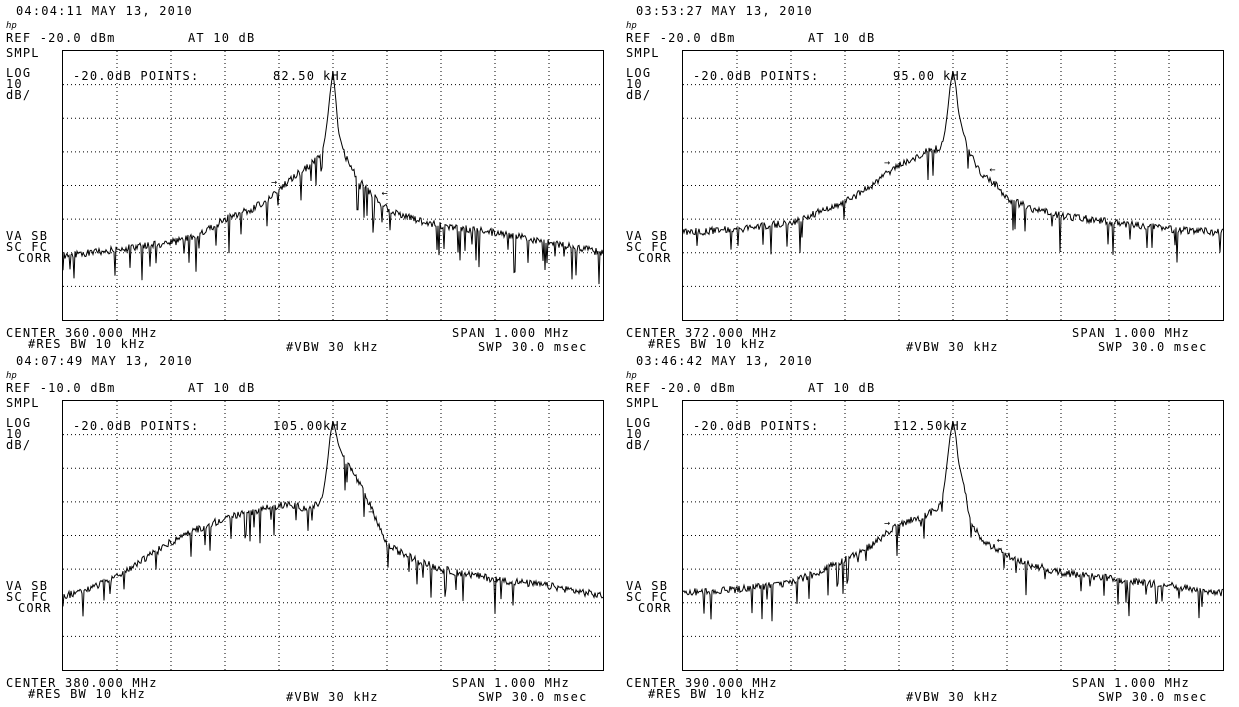 This screenshot has width=1239, height=707. What do you see at coordinates (82, 333) in the screenshot?
I see `center-frequency: CENTER 360.000 MHz` at bounding box center [82, 333].